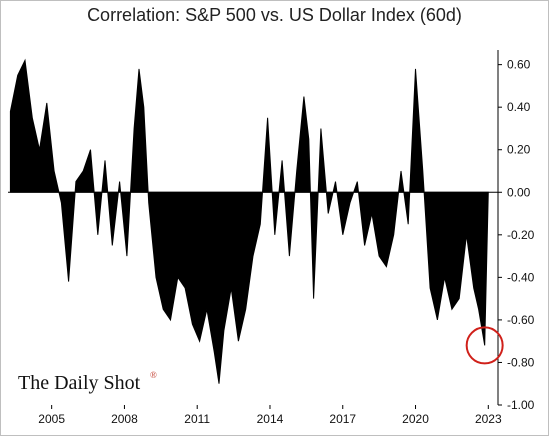 The width and height of the screenshot is (549, 436). Describe the element at coordinates (488, 419) in the screenshot. I see `x-tick-label: 2023` at that location.